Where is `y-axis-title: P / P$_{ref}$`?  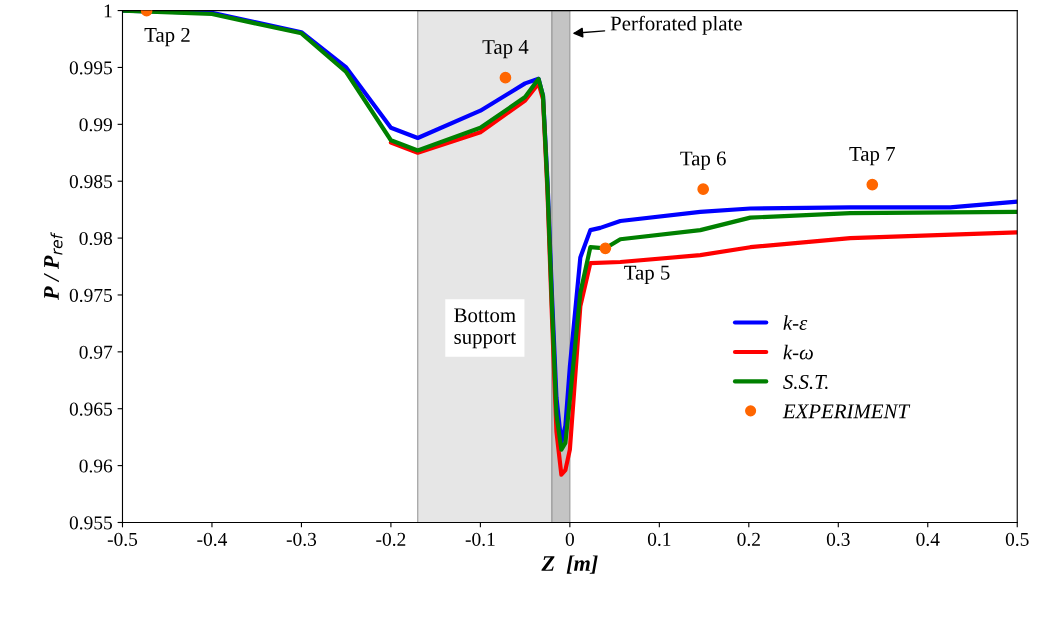 y-axis-title: P / P$_{ref}$ is located at coordinates (53, 265).